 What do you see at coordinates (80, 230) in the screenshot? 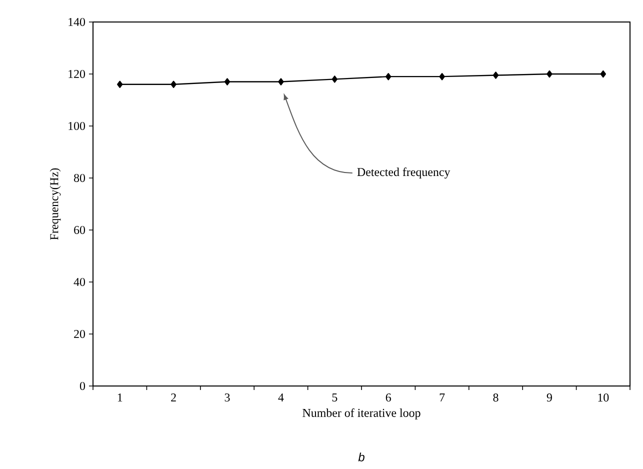
I see `y-tick-label: 60` at bounding box center [80, 230].